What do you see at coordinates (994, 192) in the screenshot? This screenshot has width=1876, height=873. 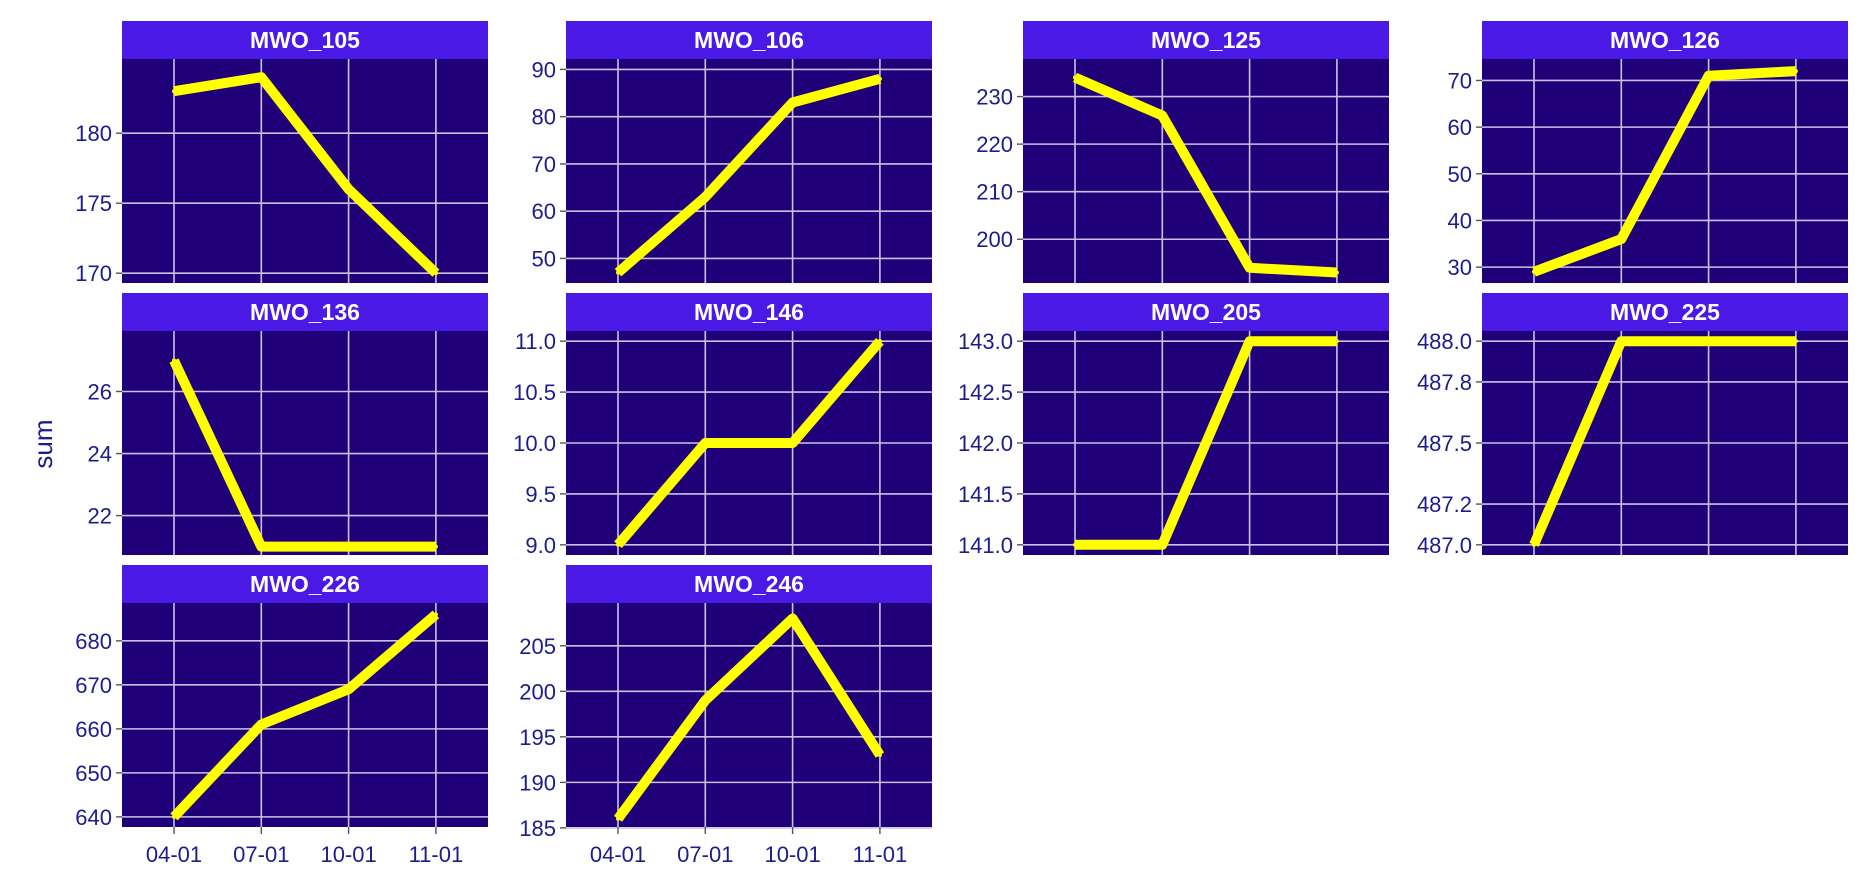 I see `y-tick-label: 210` at bounding box center [994, 192].